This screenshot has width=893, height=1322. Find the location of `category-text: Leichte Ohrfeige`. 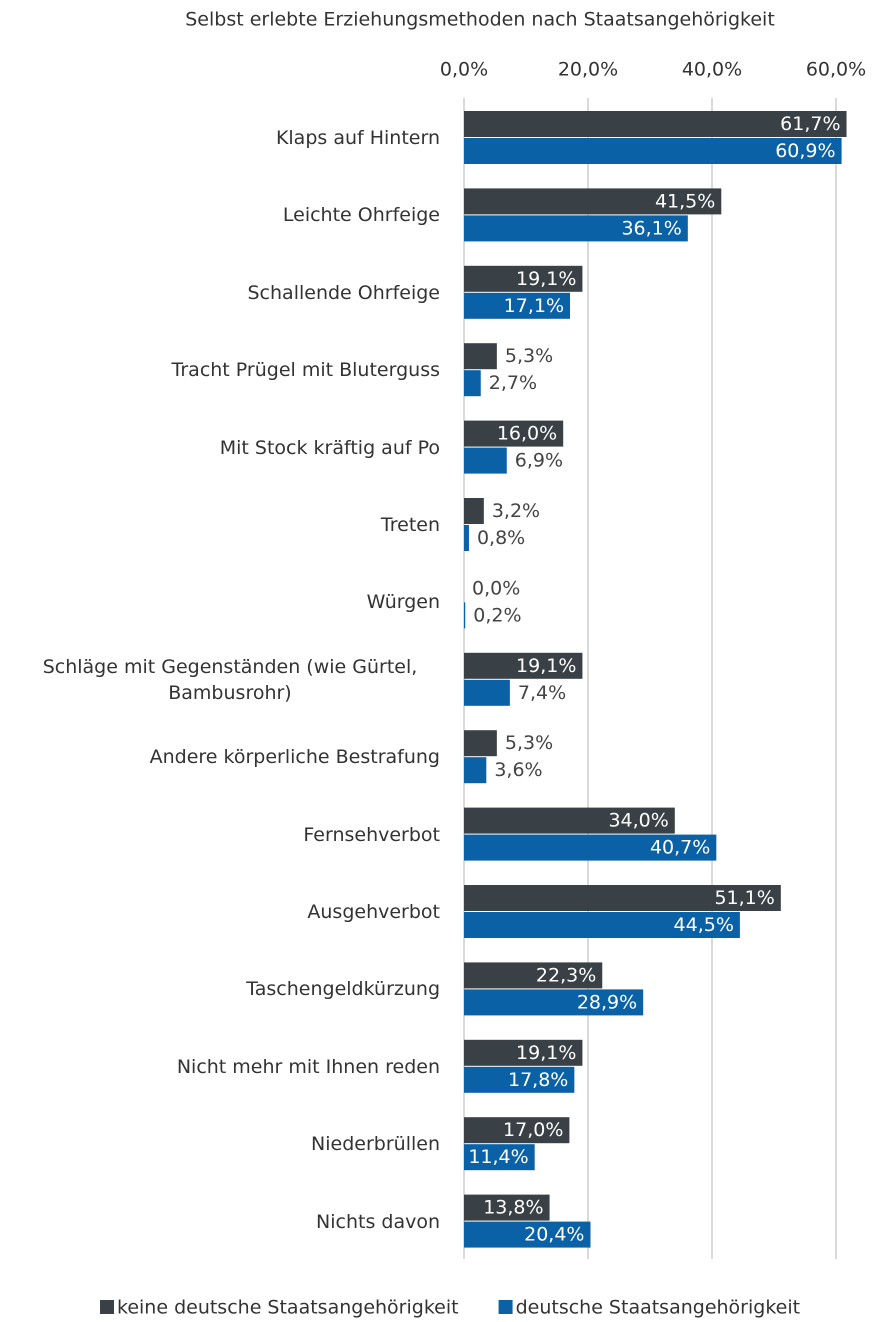

category-text: Leichte Ohrfeige is located at coordinates (361, 215).